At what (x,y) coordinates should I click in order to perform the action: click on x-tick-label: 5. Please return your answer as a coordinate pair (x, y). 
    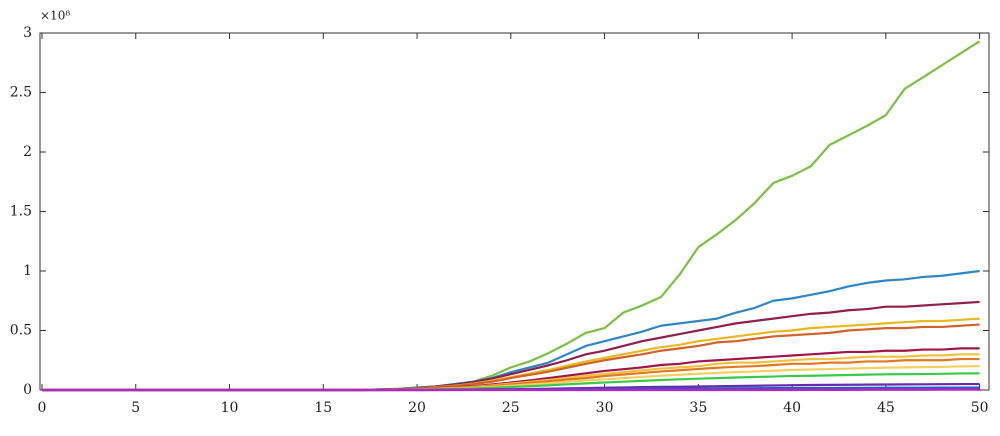
    Looking at the image, I should click on (135, 408).